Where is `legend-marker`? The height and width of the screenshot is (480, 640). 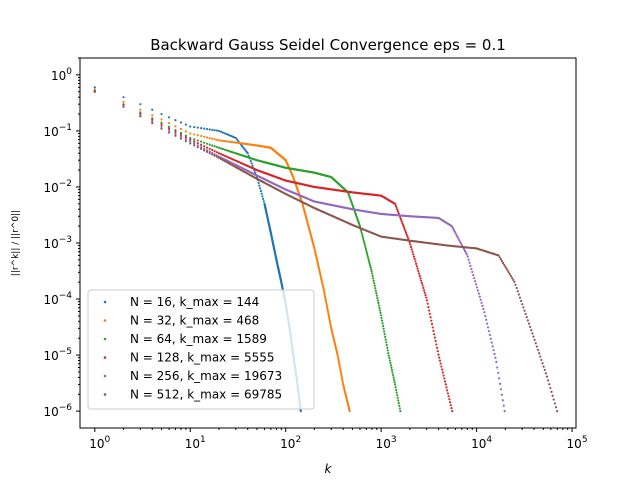
legend-marker is located at coordinates (105, 357).